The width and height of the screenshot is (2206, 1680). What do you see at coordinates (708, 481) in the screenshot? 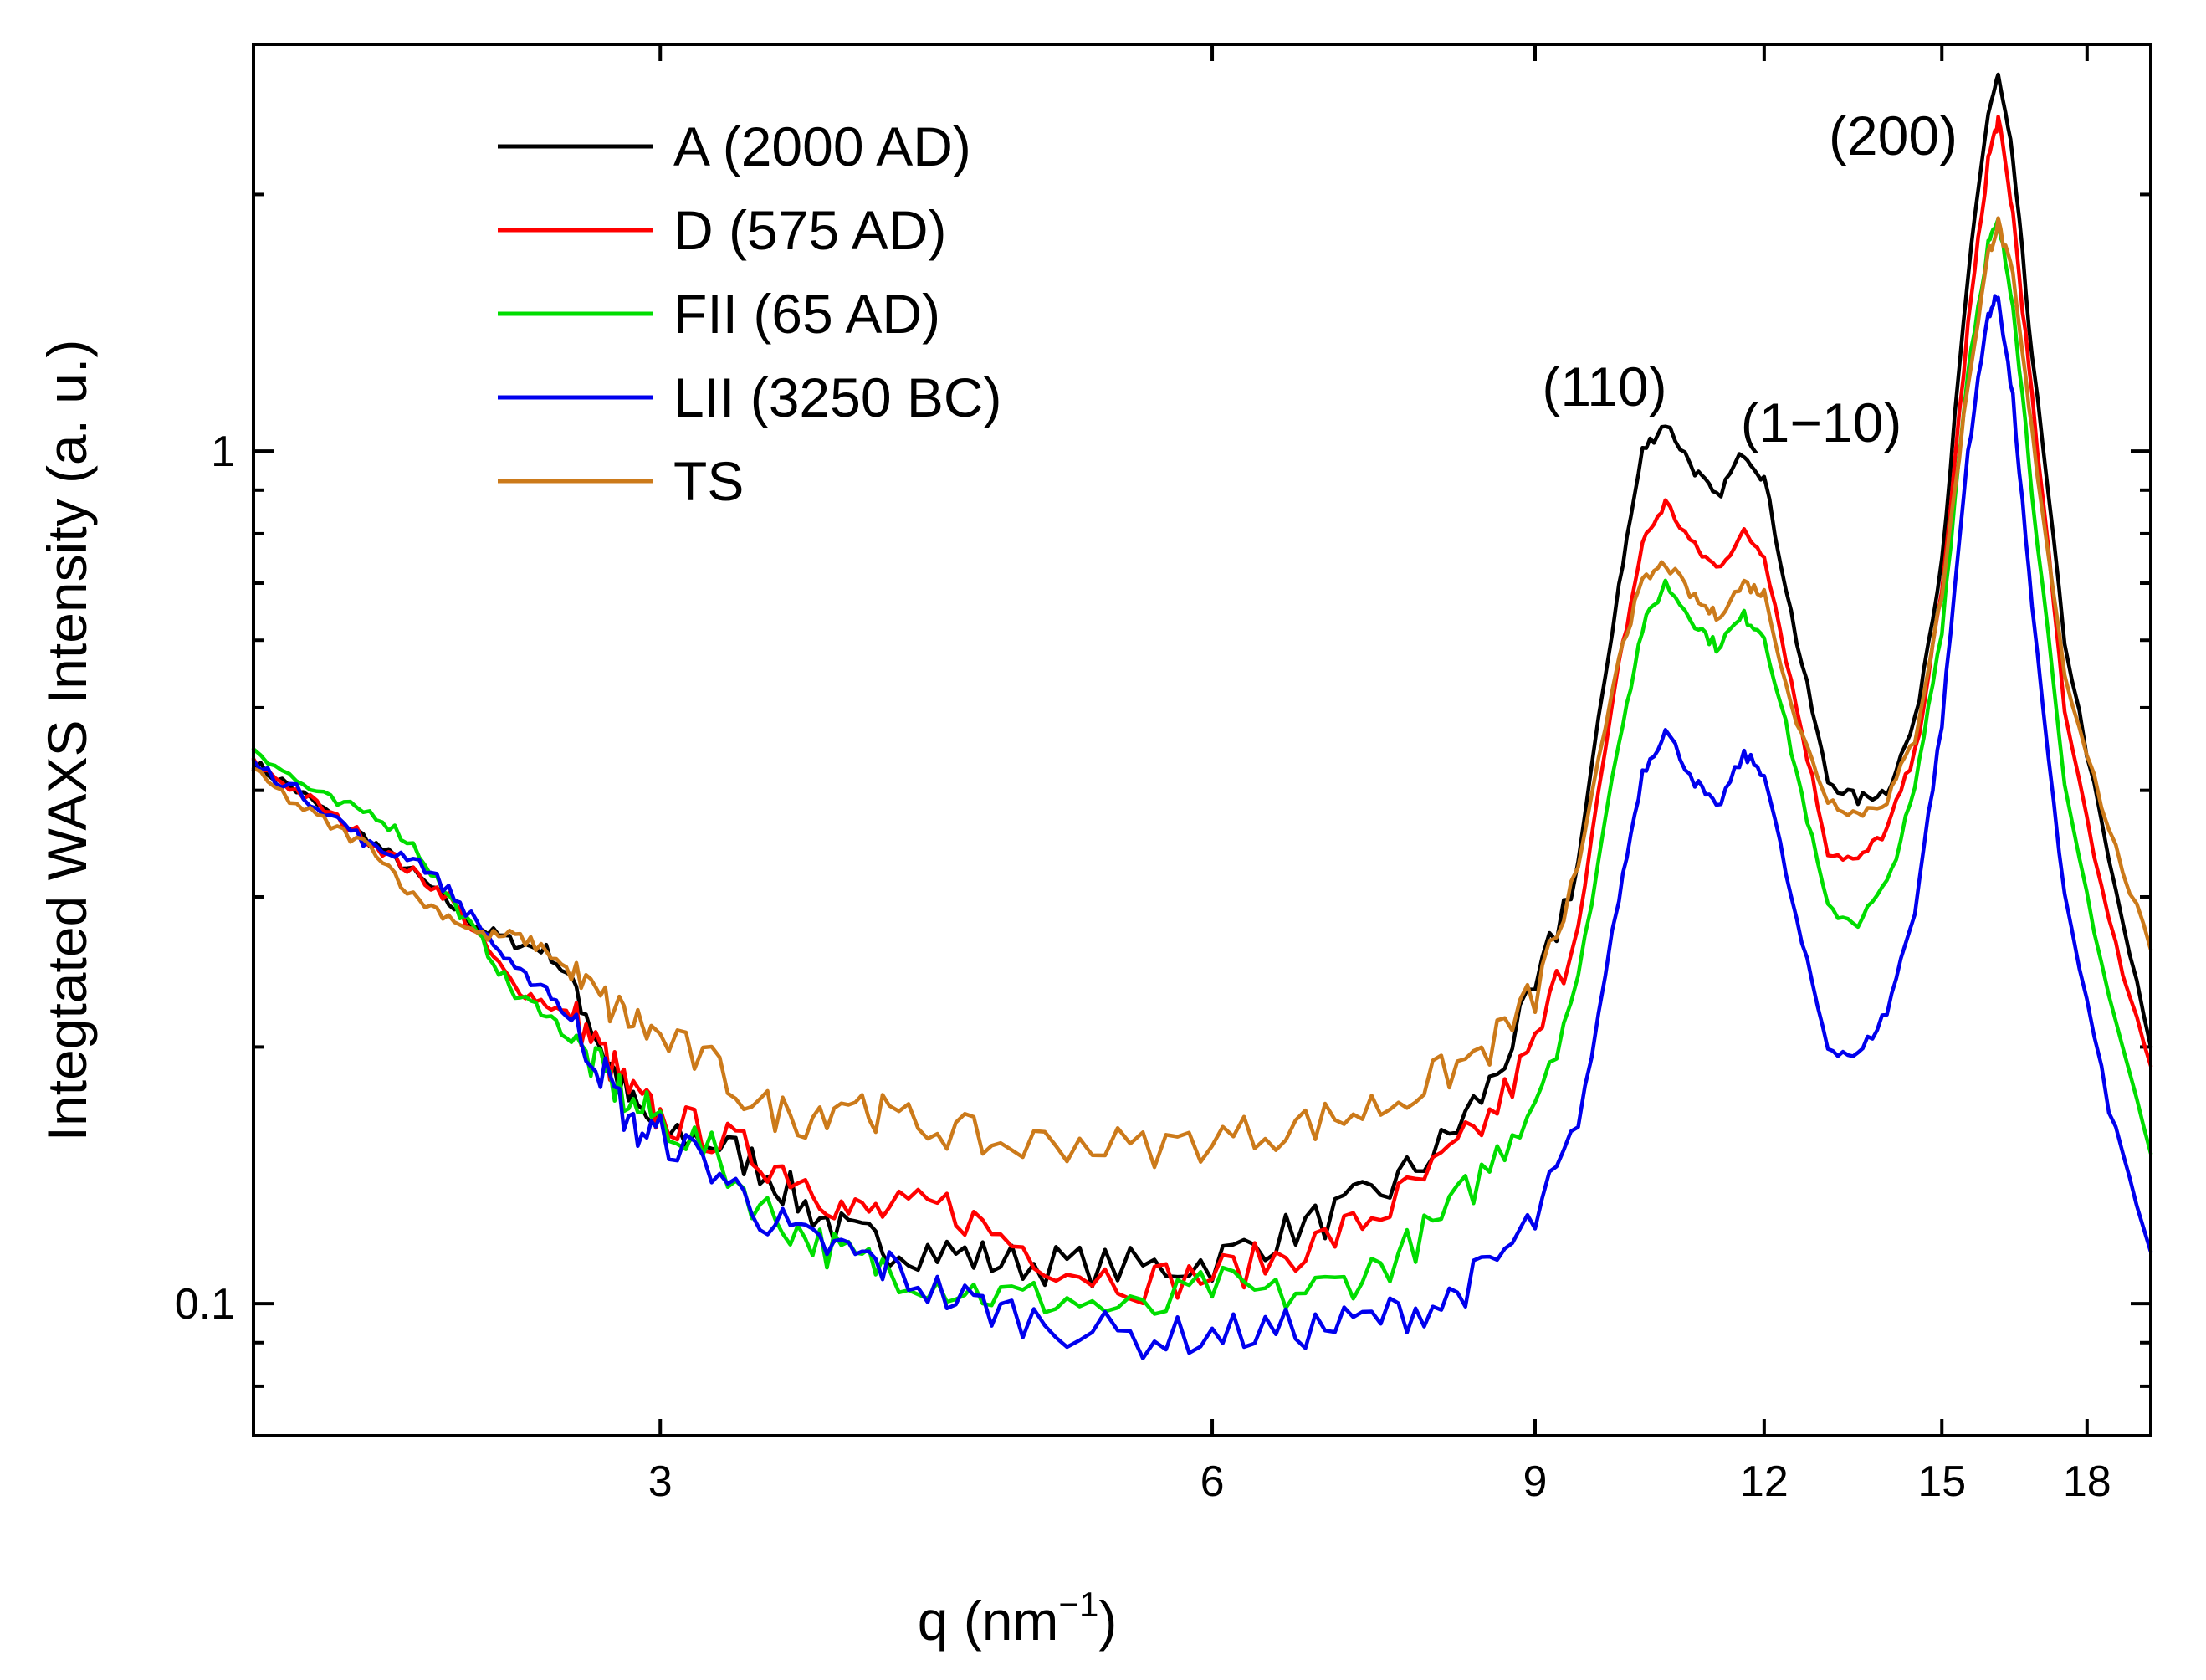
I see `legend-label-ts: TS` at bounding box center [708, 481].